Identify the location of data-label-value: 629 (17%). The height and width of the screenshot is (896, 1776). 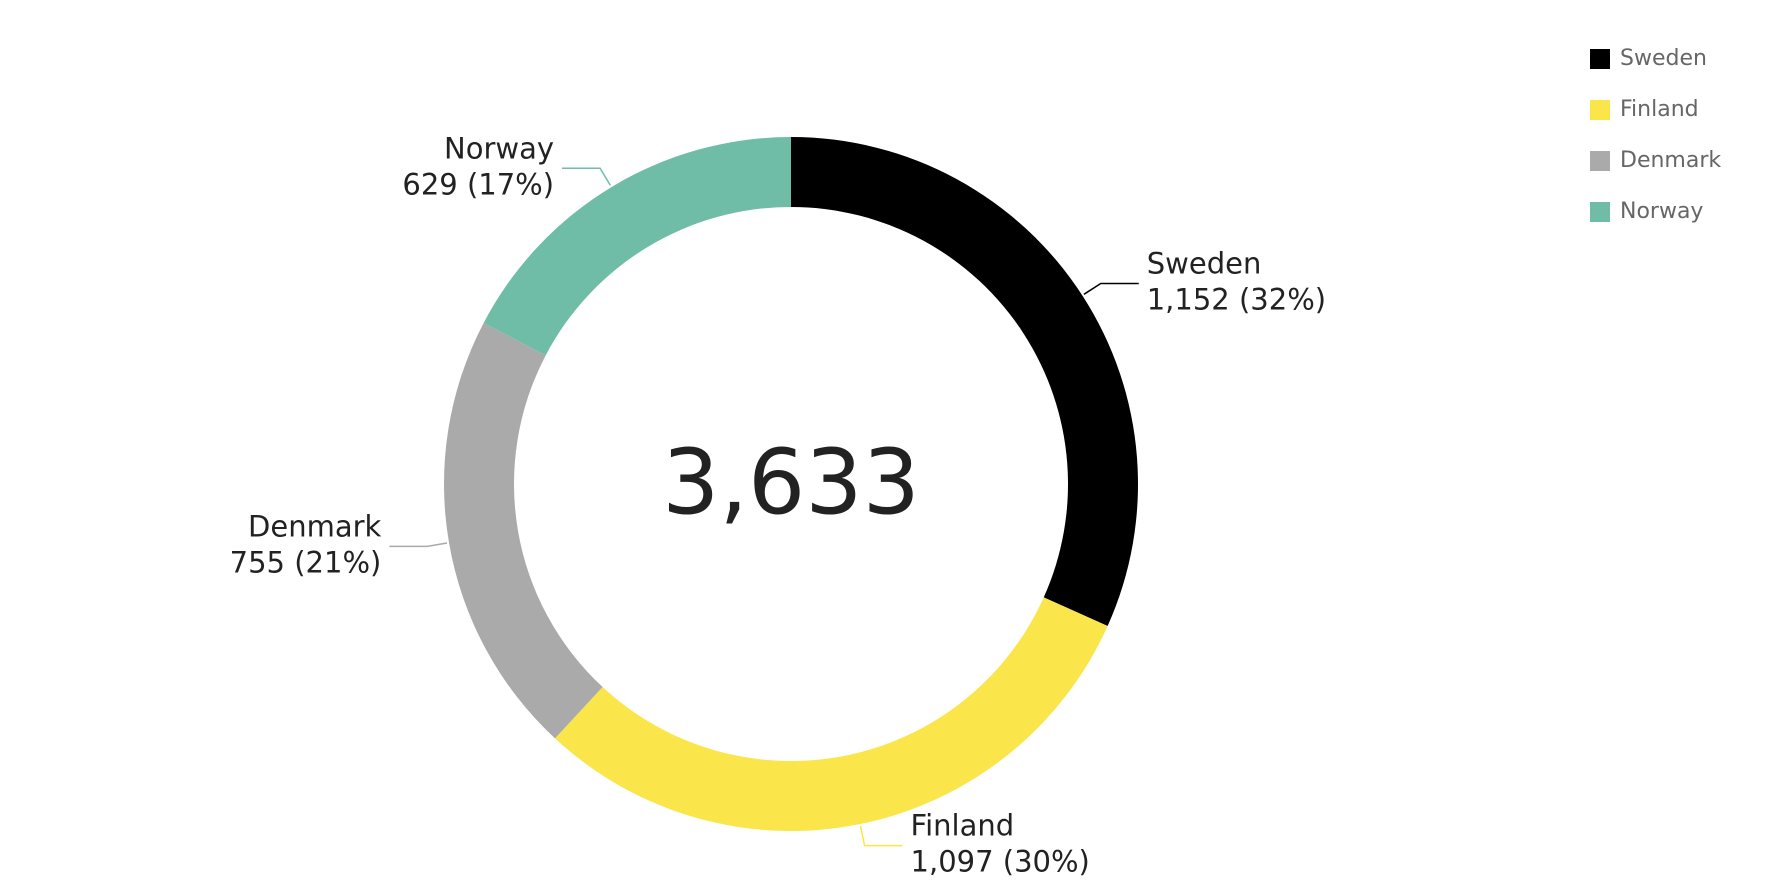
(478, 184).